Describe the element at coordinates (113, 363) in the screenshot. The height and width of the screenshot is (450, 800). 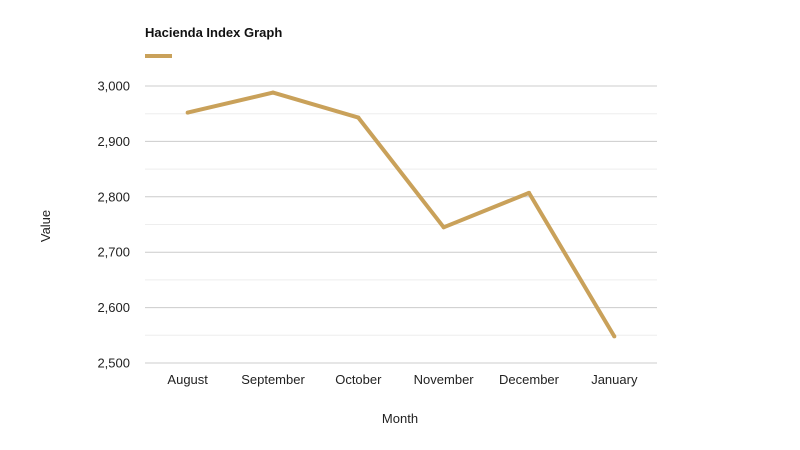
I see `y-tick-label: 2,500` at that location.